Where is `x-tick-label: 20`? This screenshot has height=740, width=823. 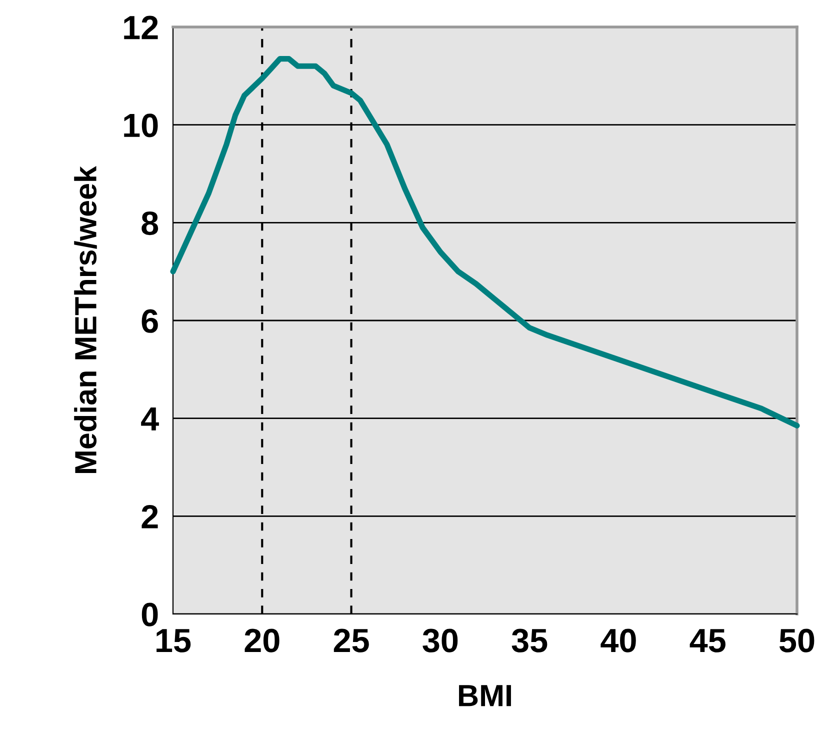 x-tick-label: 20 is located at coordinates (262, 640).